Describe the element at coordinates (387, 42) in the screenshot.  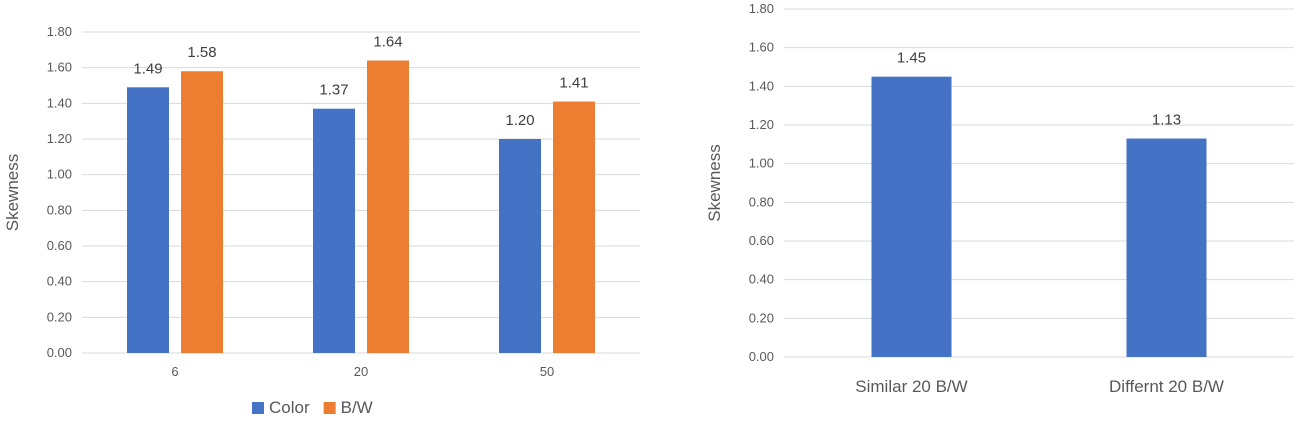
I see `data-label: 1.64` at that location.